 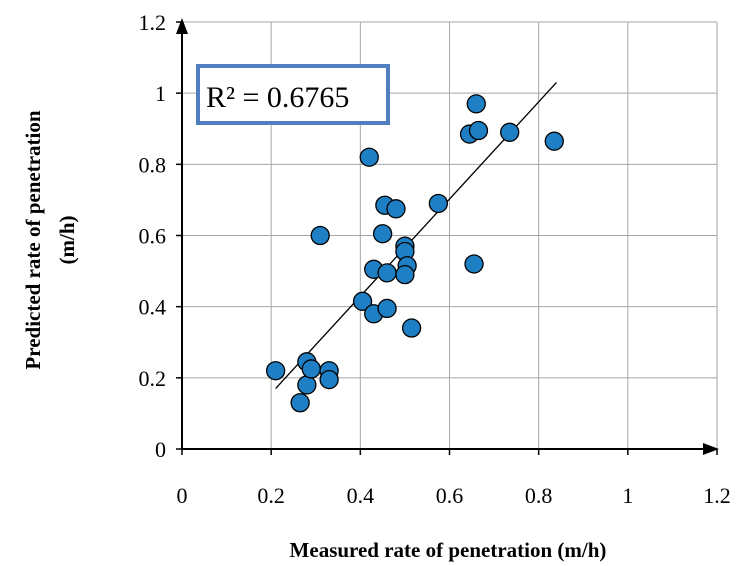 I want to click on y-axis-title-line1: Predicted rate of penetration, so click(x=33, y=239).